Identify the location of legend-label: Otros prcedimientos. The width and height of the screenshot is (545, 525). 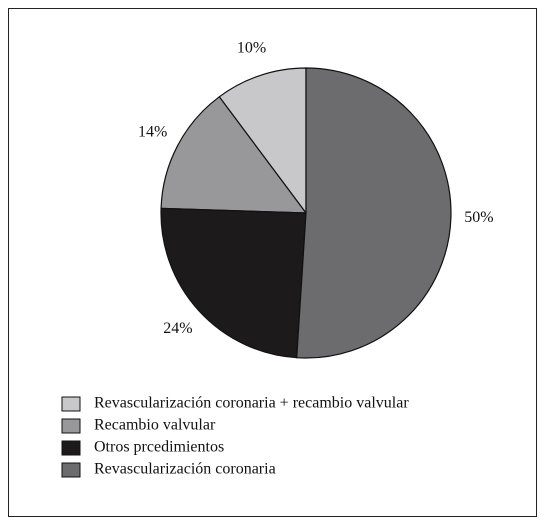
(159, 447).